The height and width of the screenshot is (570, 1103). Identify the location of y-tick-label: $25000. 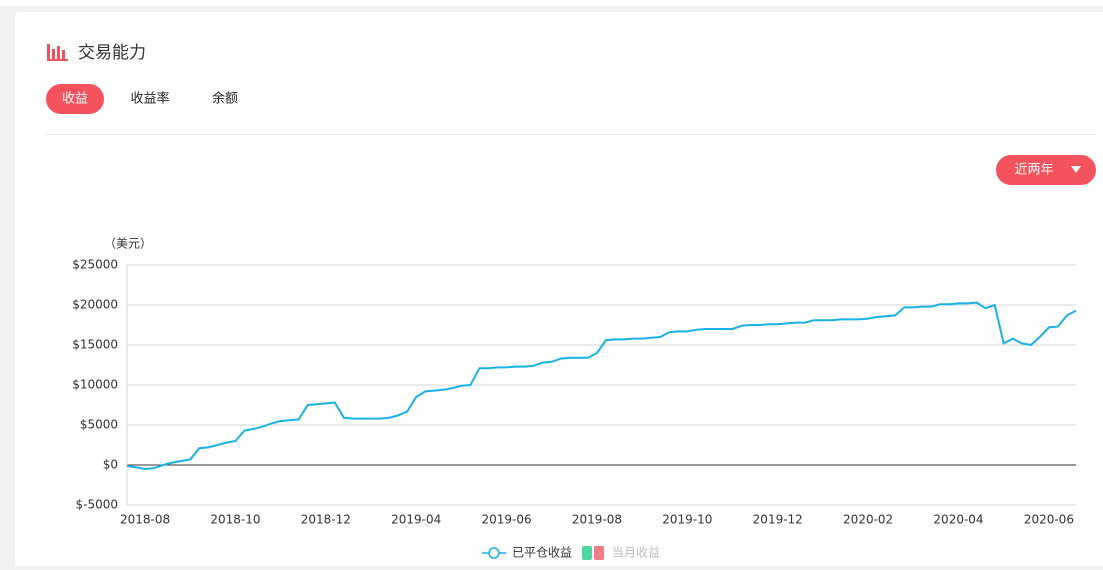
(95, 265).